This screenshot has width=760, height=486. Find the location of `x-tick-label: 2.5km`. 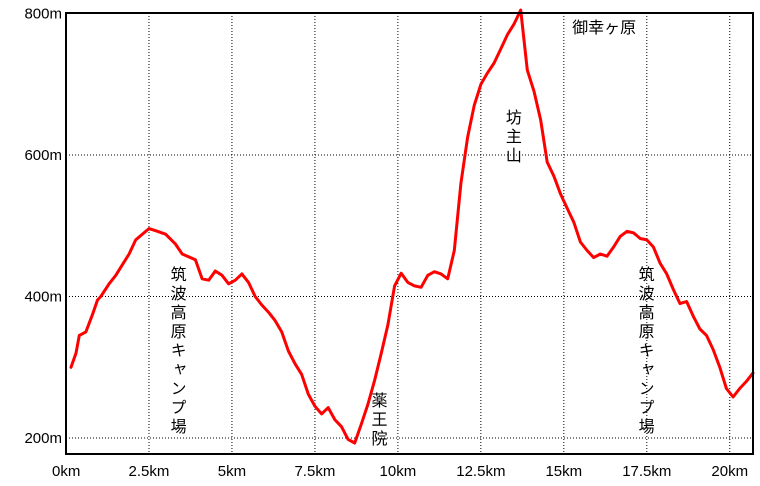

x-tick-label: 2.5km is located at coordinates (149, 471).